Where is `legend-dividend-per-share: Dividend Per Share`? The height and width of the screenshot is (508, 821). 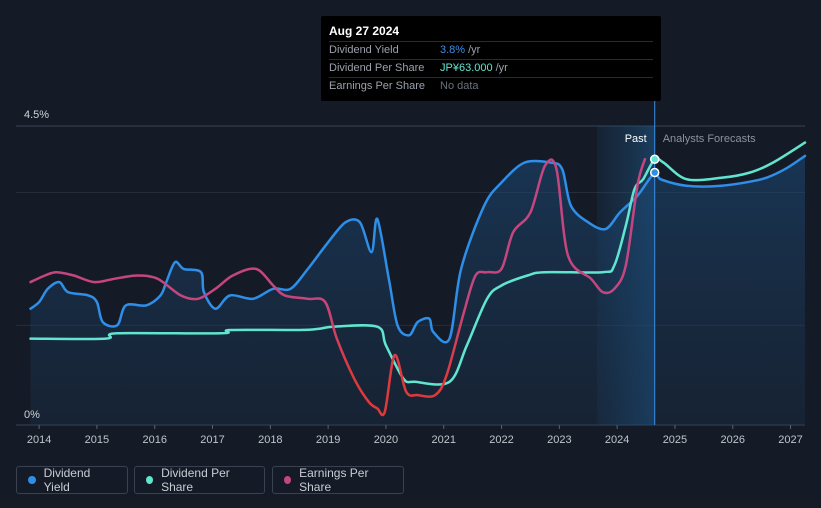
legend-dividend-per-share: Dividend Per Share is located at coordinates (199, 480).